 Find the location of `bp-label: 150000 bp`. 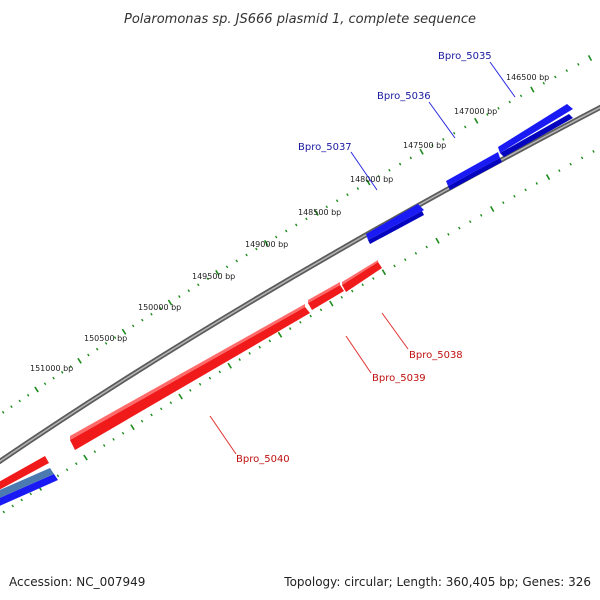

bp-label: 150000 bp is located at coordinates (159, 307).